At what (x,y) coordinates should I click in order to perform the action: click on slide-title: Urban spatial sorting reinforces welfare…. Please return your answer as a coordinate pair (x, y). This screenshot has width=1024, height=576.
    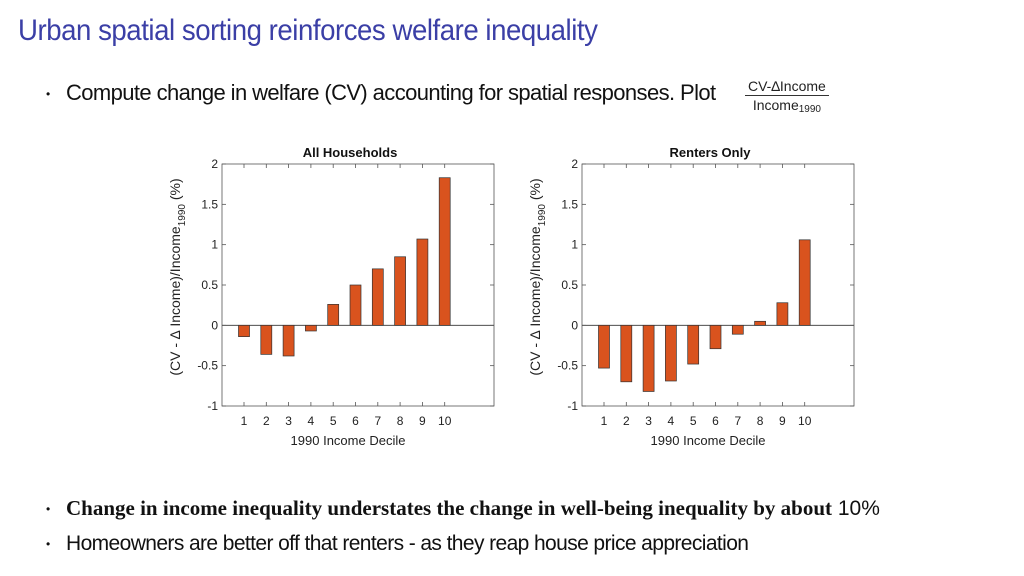
    Looking at the image, I should click on (308, 30).